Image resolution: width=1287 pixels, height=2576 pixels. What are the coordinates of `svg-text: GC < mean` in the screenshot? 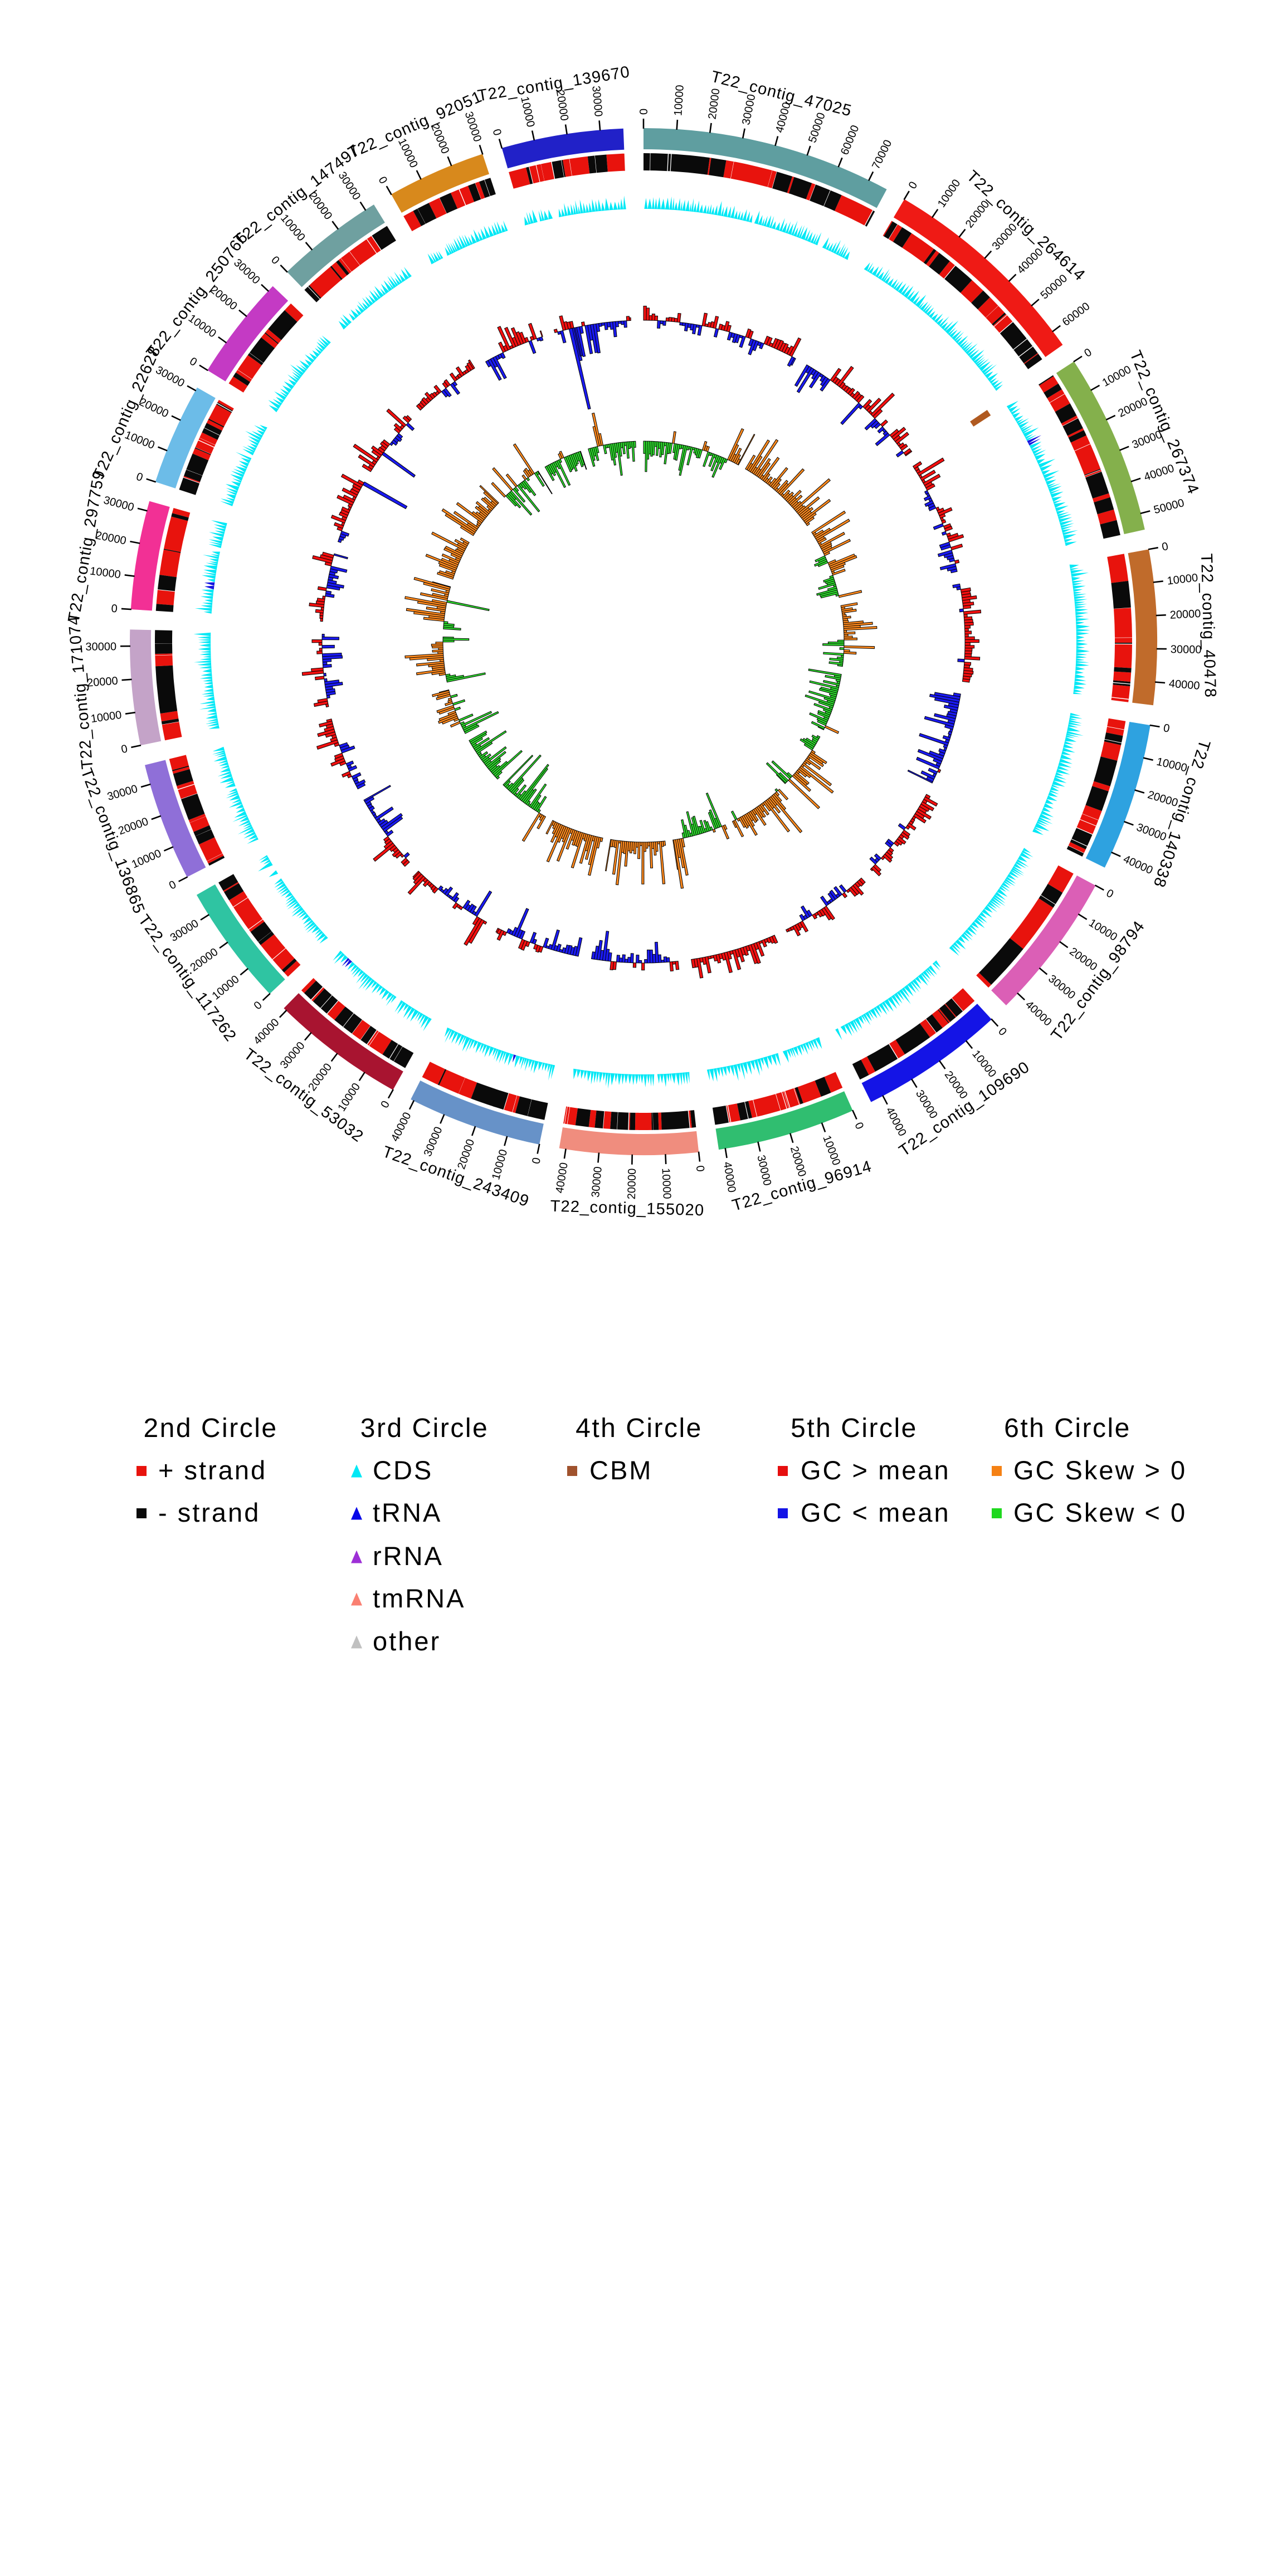 It's located at (875, 1513).